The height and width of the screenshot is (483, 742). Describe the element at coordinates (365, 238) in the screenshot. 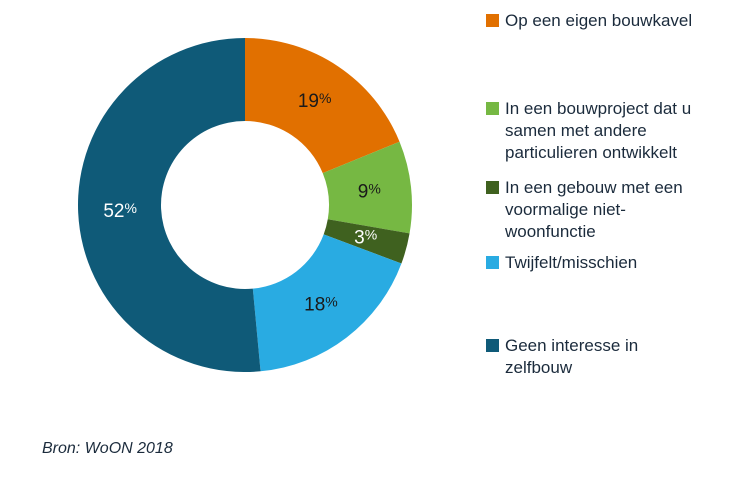

I see `slice-value-label-2: 3%` at that location.